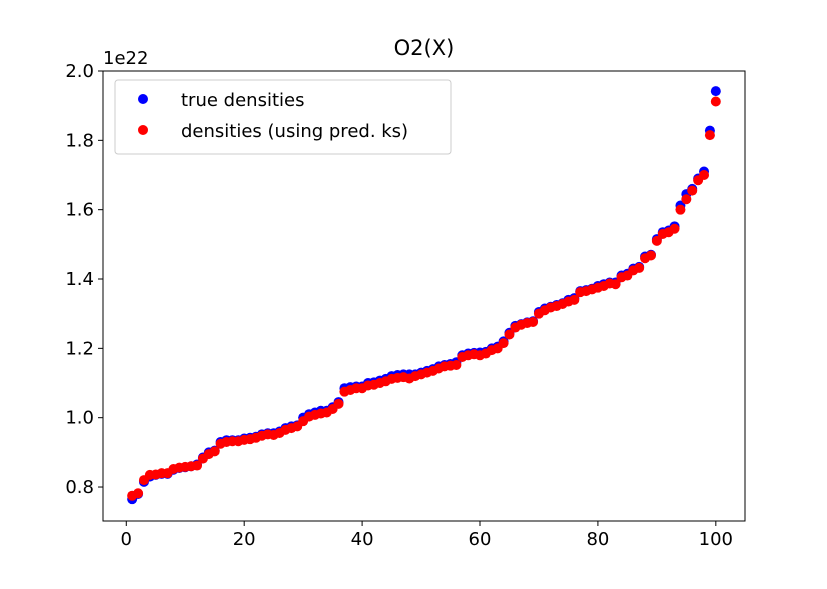  Describe the element at coordinates (125, 58) in the screenshot. I see `y-offset-label: 1e22` at that location.